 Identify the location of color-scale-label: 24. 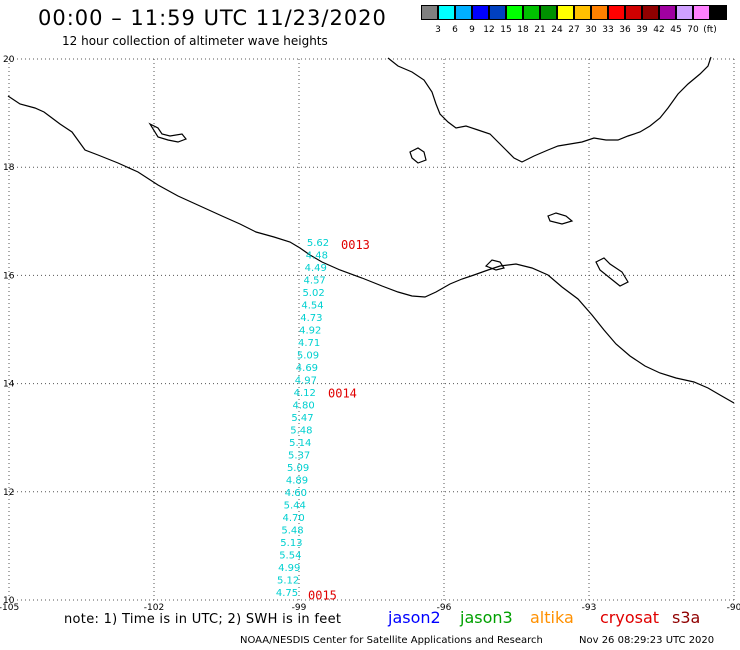
(557, 30).